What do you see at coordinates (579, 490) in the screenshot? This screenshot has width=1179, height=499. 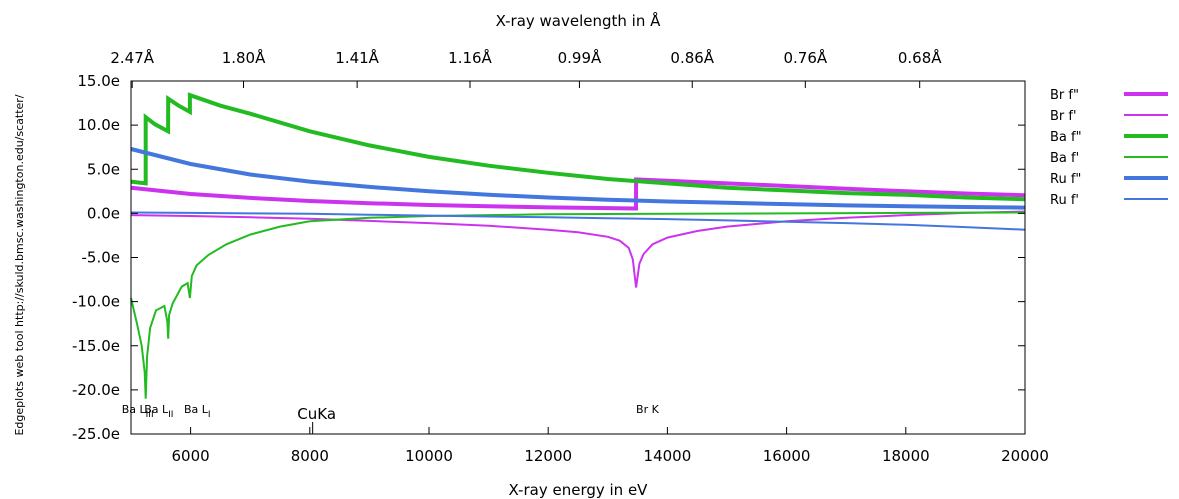 I see `bottom-axis-title: X-ray energy in eV` at bounding box center [579, 490].